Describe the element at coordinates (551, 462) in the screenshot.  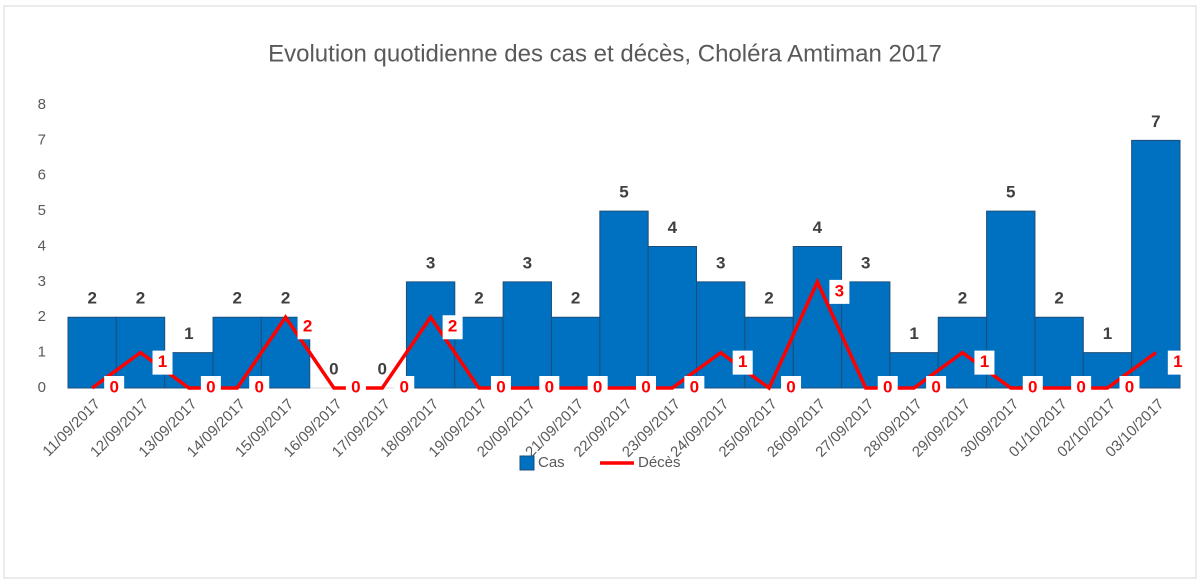
I see `legend-label: Cas` at that location.